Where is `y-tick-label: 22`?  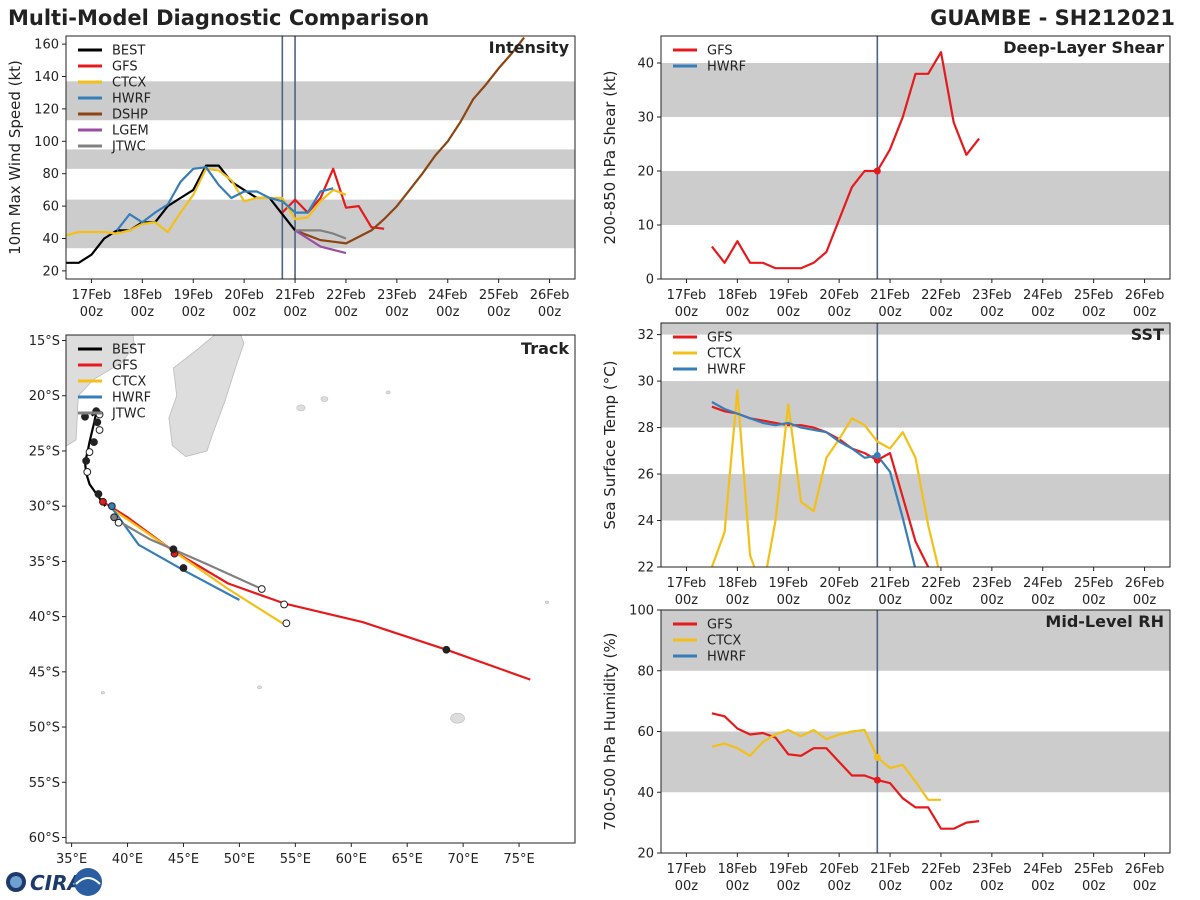
y-tick-label: 22 is located at coordinates (645, 568).